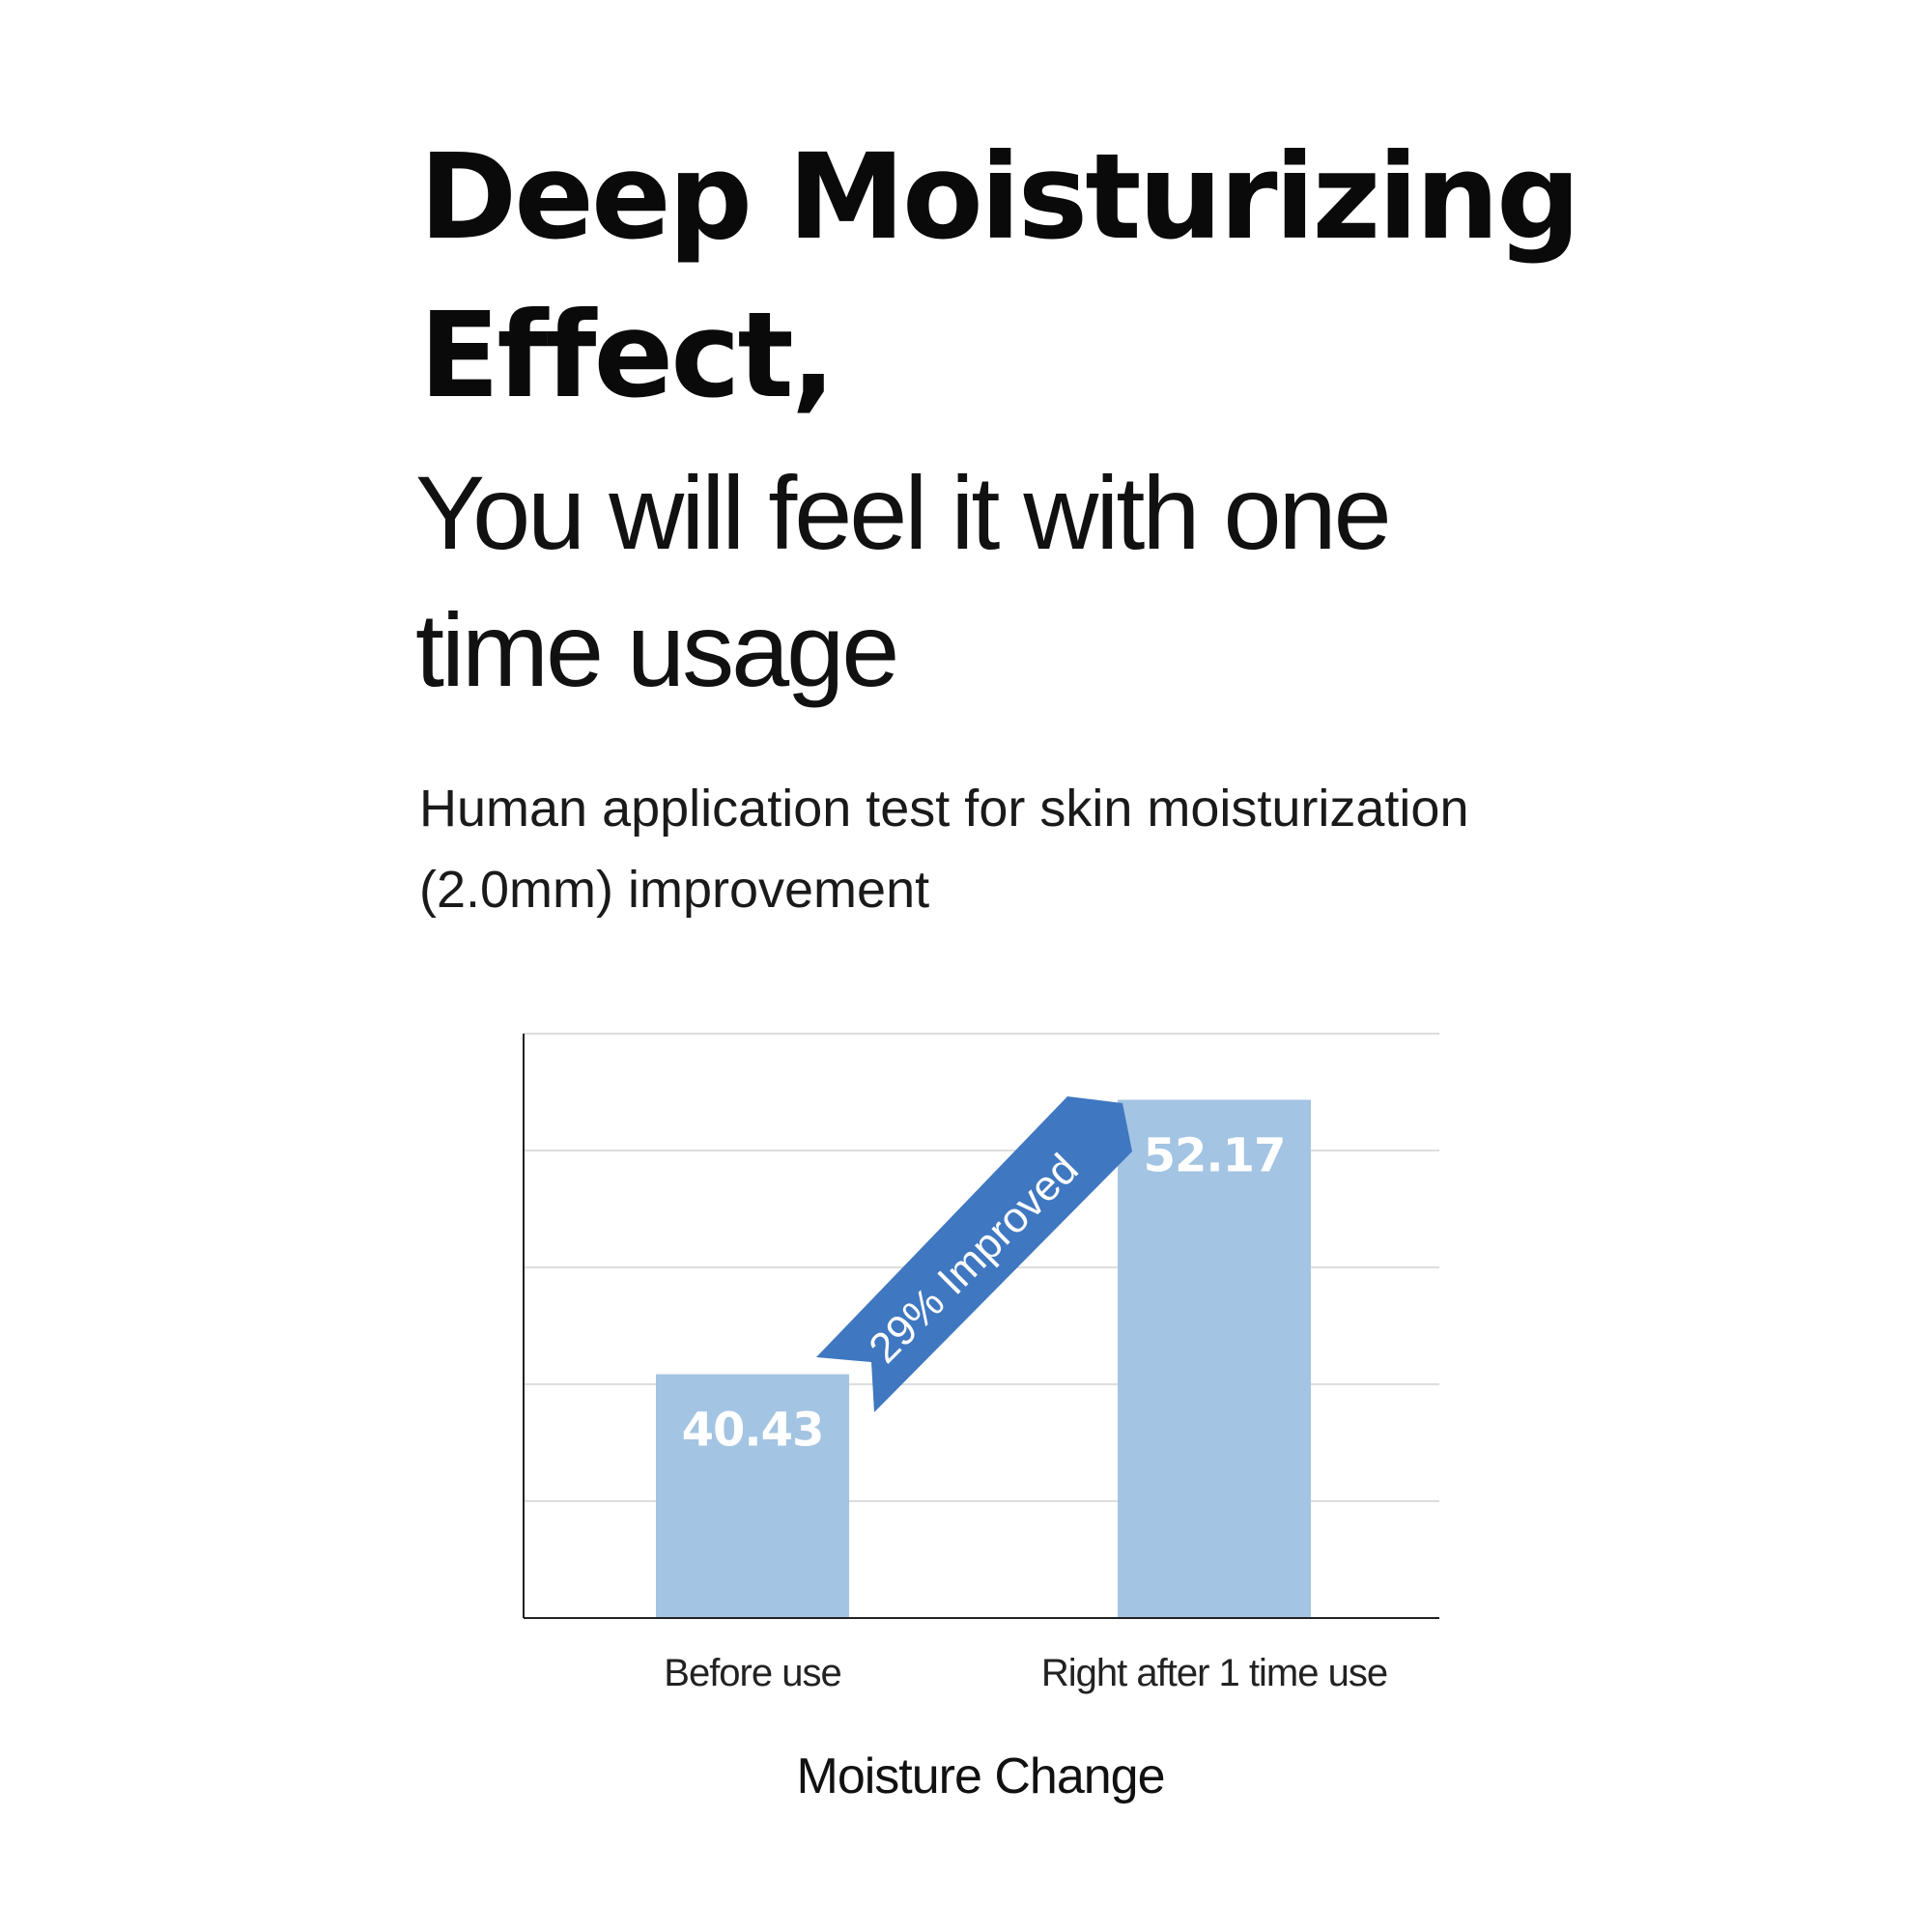  Describe the element at coordinates (627, 355) in the screenshot. I see `headline-line-2: Effect,` at that location.